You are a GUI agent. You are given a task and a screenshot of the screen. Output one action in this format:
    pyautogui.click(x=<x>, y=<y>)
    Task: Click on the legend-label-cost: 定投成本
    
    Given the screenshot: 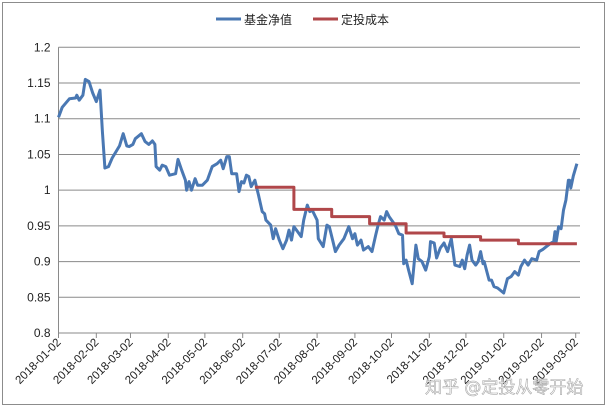 What is the action you would take?
    pyautogui.click(x=365, y=19)
    